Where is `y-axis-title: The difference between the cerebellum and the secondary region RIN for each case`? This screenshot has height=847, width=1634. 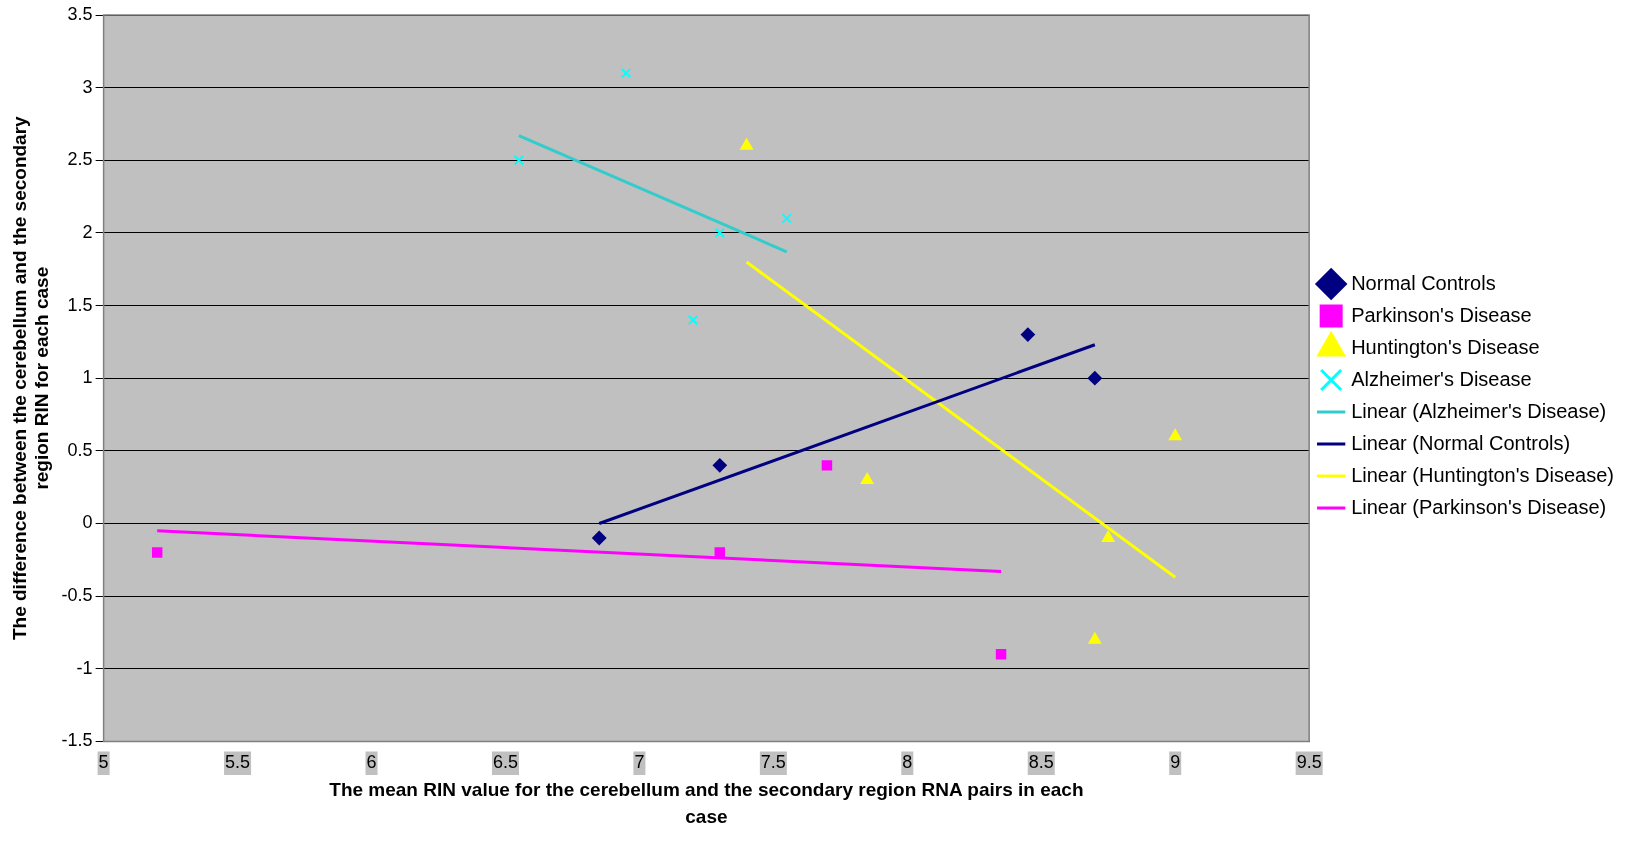
y-axis-title: The difference between the cerebellum and the secondary region RIN for each case is located at coordinates (30, 378).